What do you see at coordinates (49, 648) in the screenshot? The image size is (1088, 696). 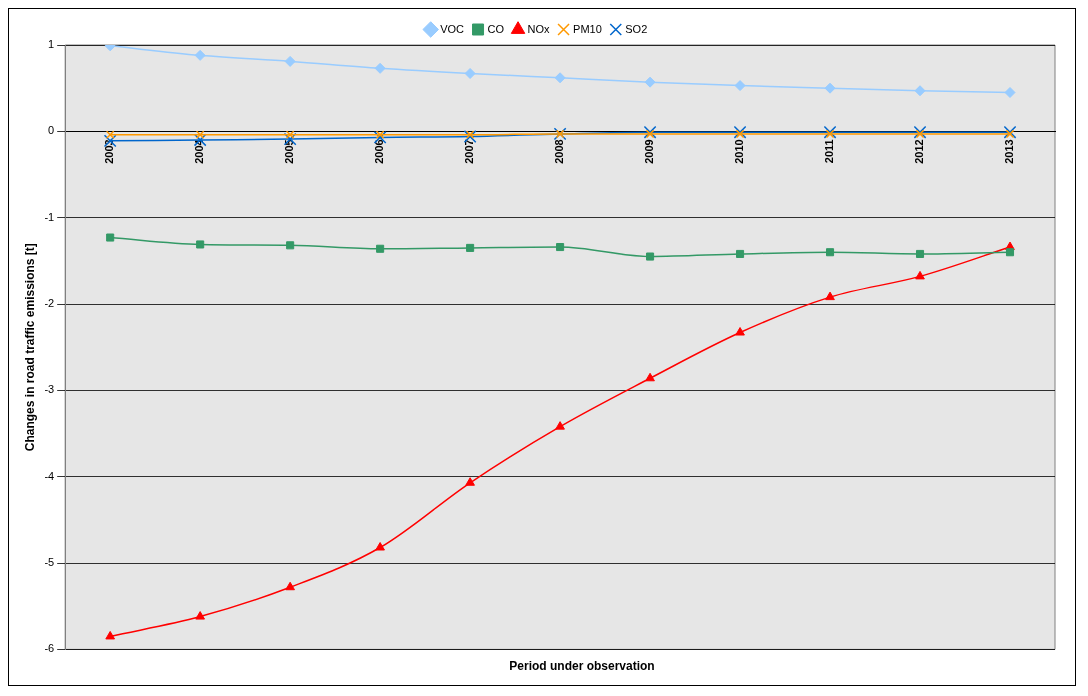 I see `y-tick-label: -6` at bounding box center [49, 648].